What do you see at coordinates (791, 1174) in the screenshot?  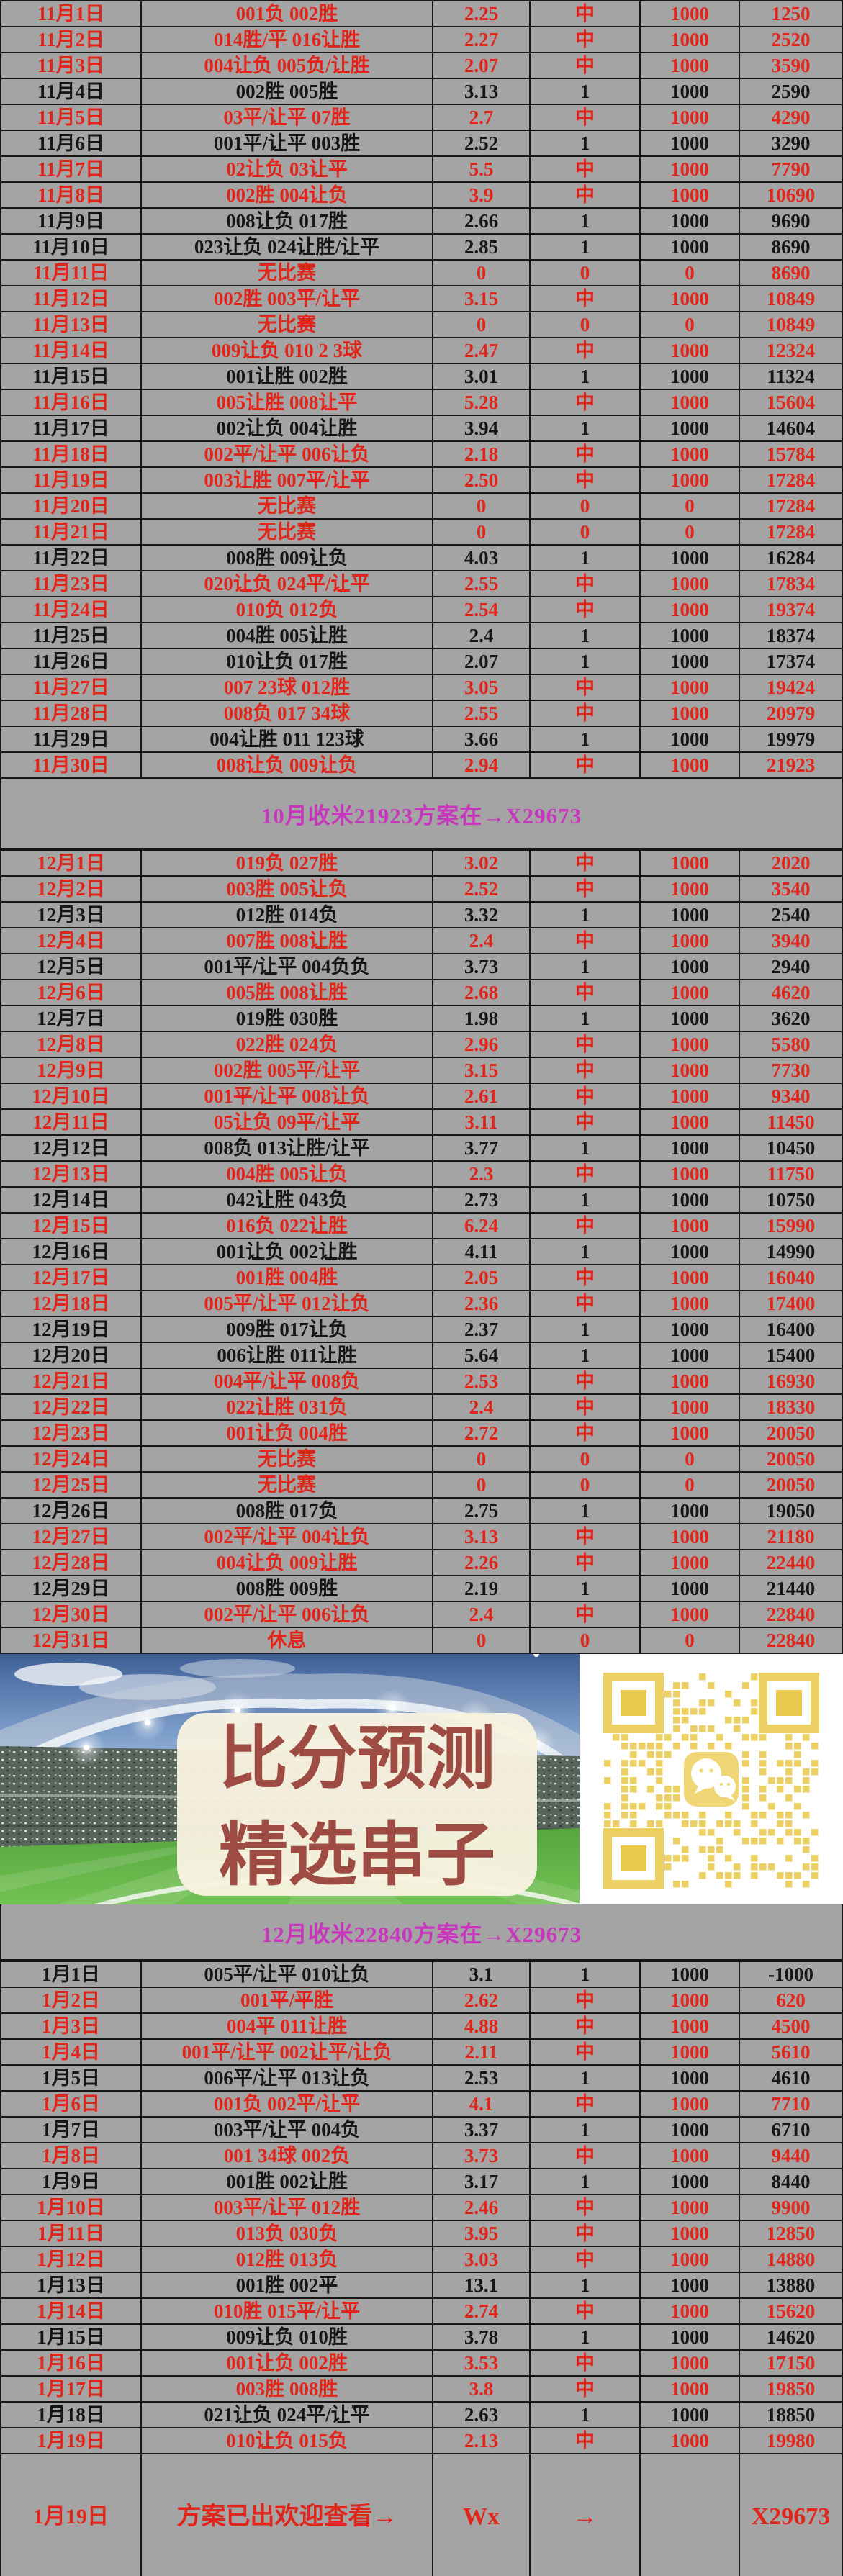 I see `cell-total: 11750` at bounding box center [791, 1174].